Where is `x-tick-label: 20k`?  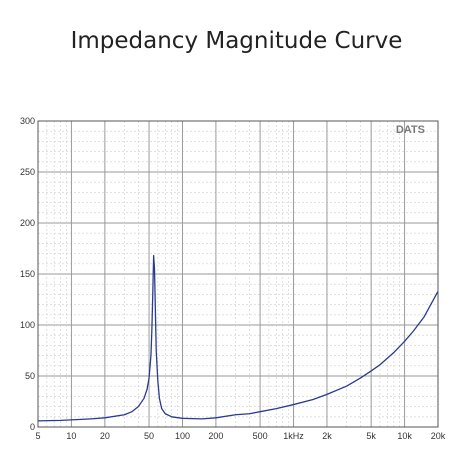 x-tick-label: 20k is located at coordinates (438, 436).